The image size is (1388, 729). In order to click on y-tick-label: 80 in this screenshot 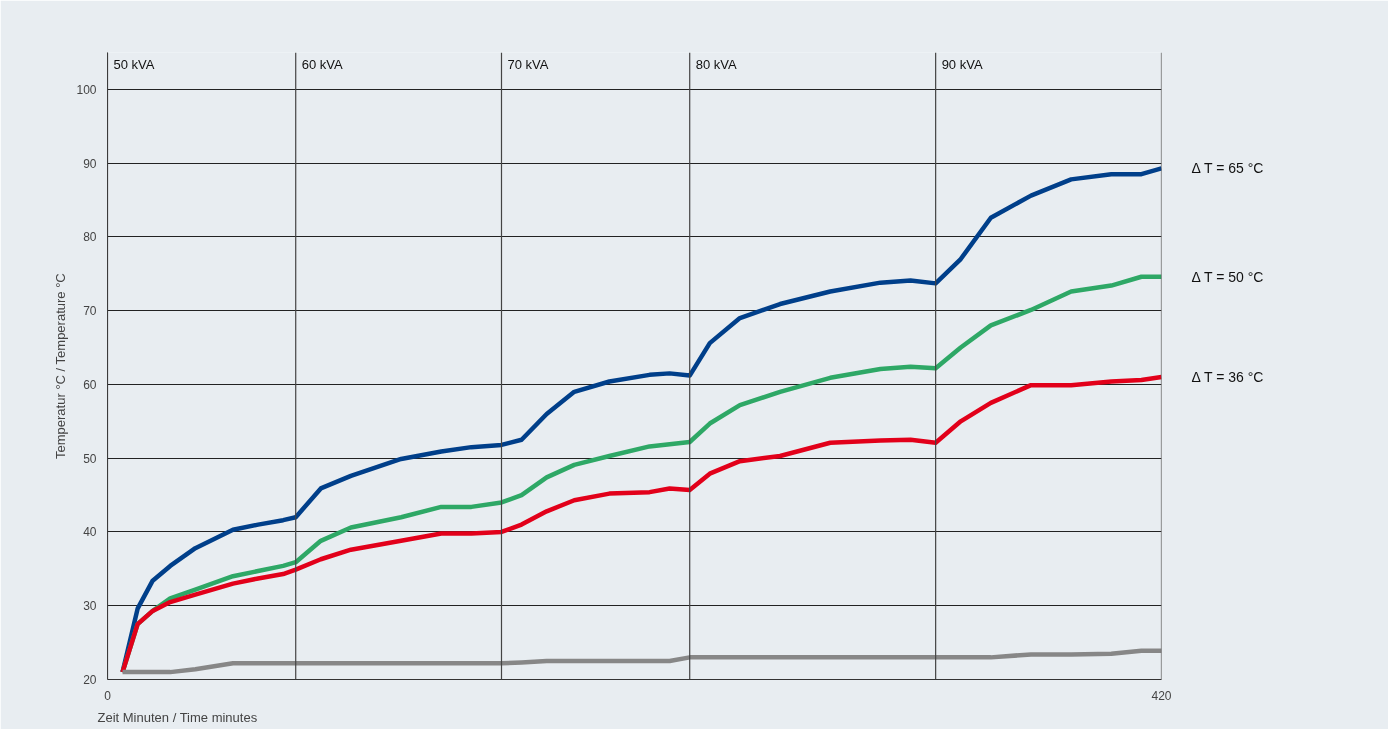, I will do `click(90, 237)`.